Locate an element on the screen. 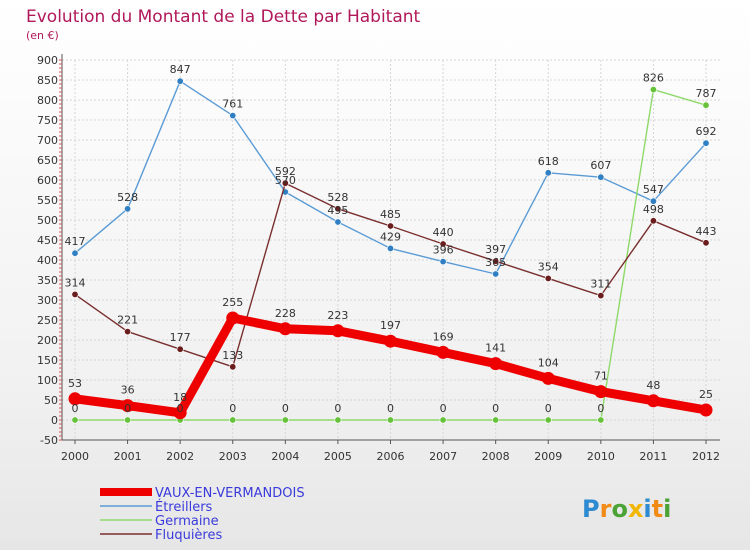 The height and width of the screenshot is (550, 750). data-label: 197 is located at coordinates (390, 325).